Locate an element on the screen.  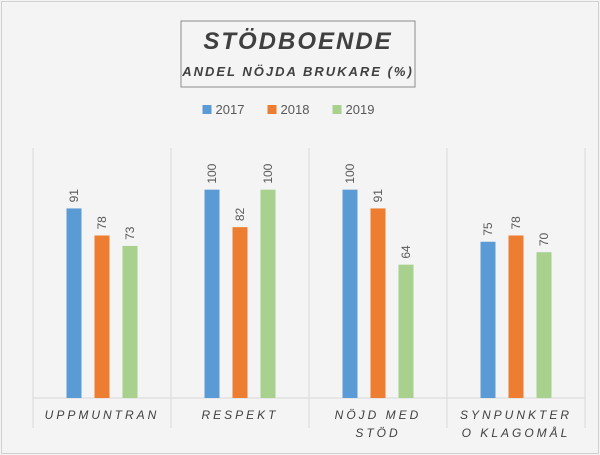
x-tick-label: UPPMUNTRAN is located at coordinates (102, 415).